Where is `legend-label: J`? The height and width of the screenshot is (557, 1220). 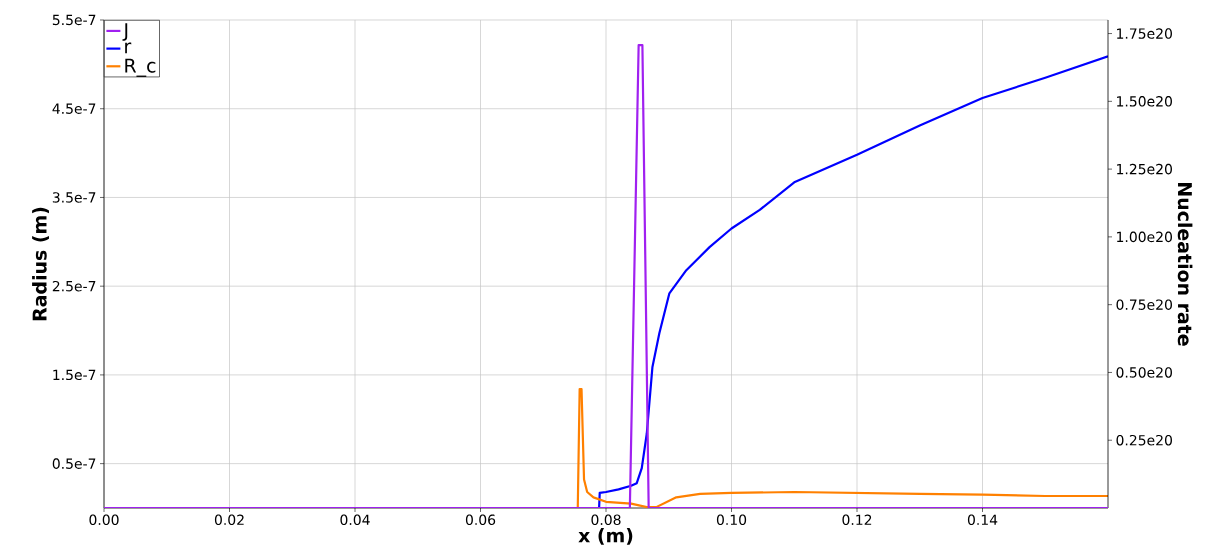 legend-label: J is located at coordinates (125, 32).